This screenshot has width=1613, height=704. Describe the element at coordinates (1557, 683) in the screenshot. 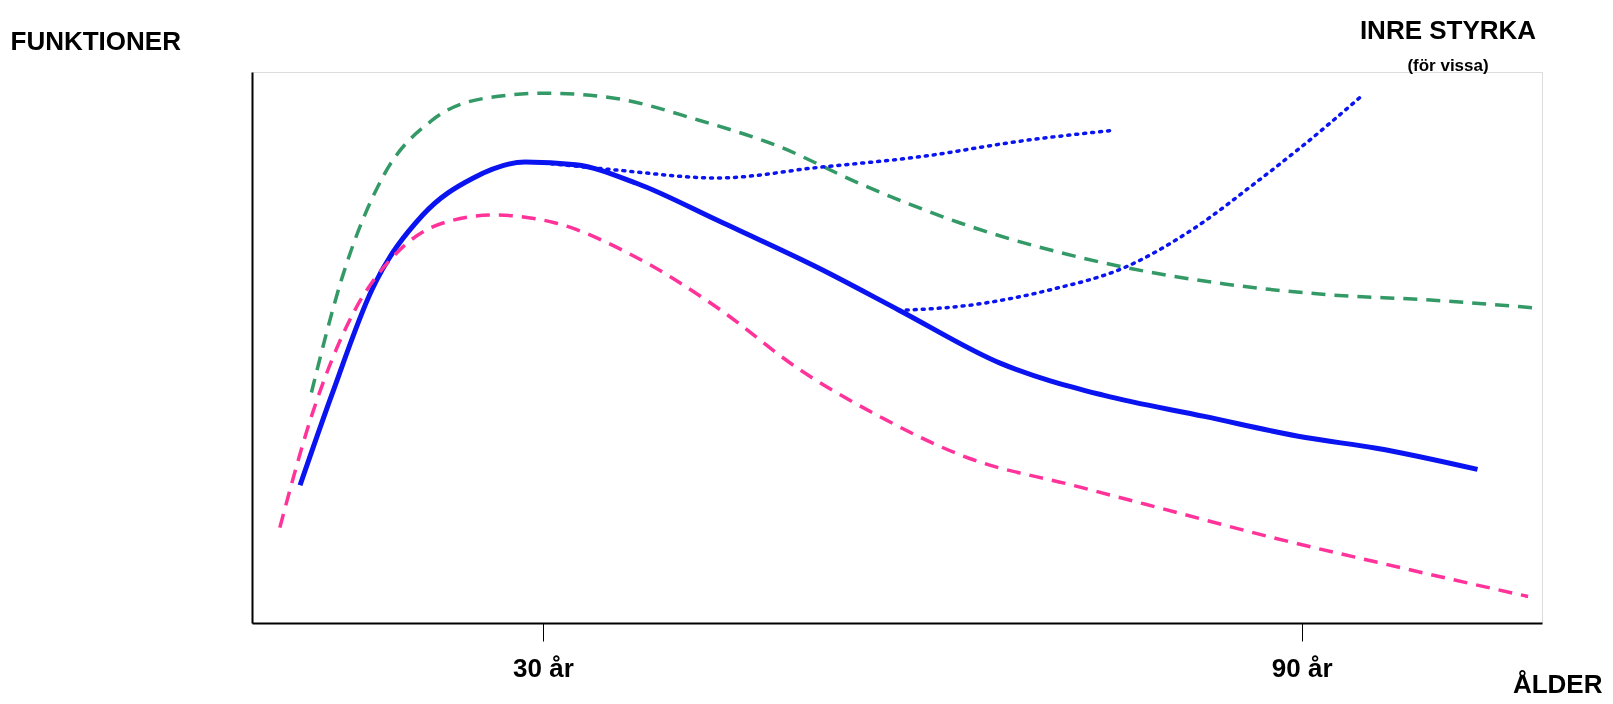

I see `x-axis-title: ÅLDER` at that location.